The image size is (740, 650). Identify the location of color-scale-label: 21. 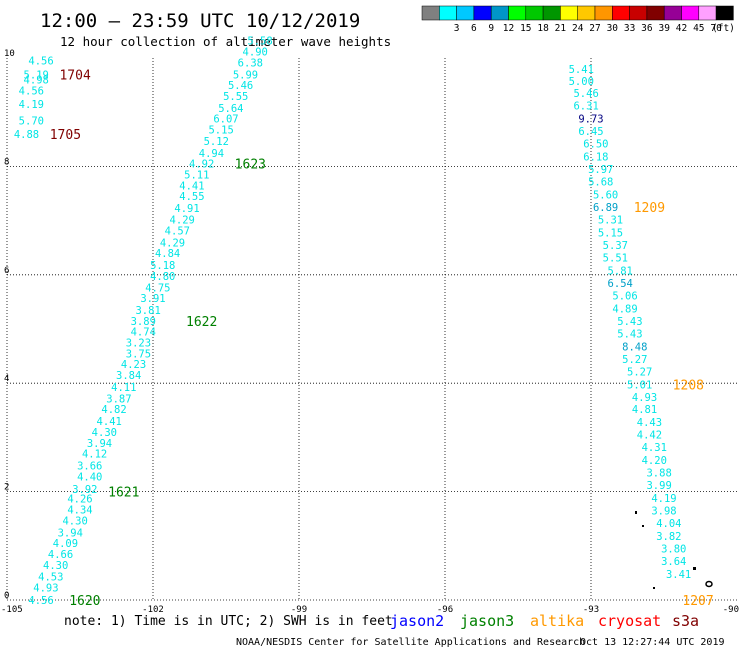
(561, 28).